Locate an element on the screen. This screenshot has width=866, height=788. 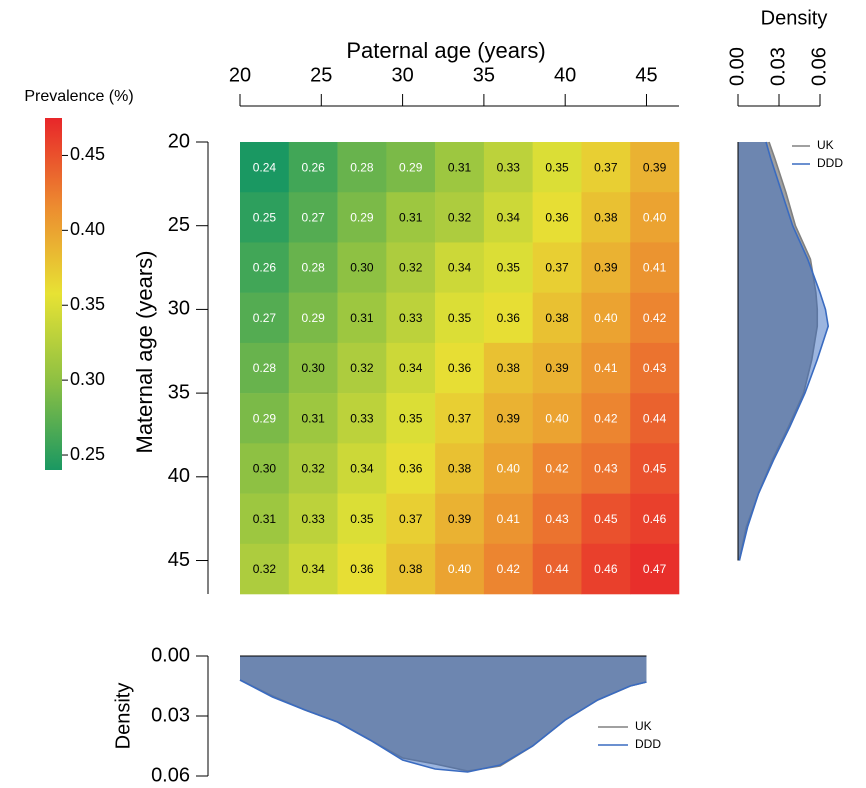
cell-label: 0.27 is located at coordinates (313, 218).